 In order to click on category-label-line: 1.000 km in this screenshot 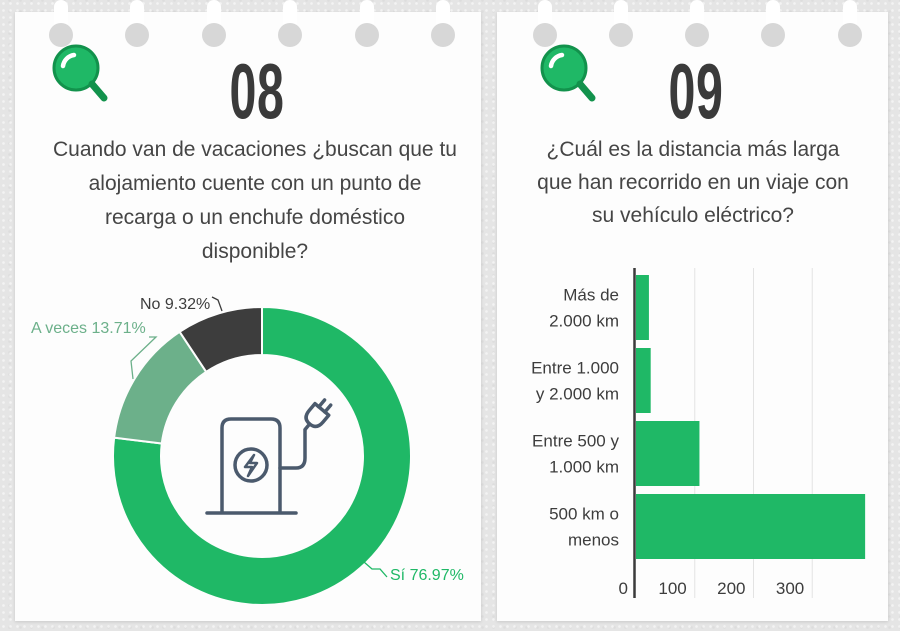, I will do `click(584, 467)`.